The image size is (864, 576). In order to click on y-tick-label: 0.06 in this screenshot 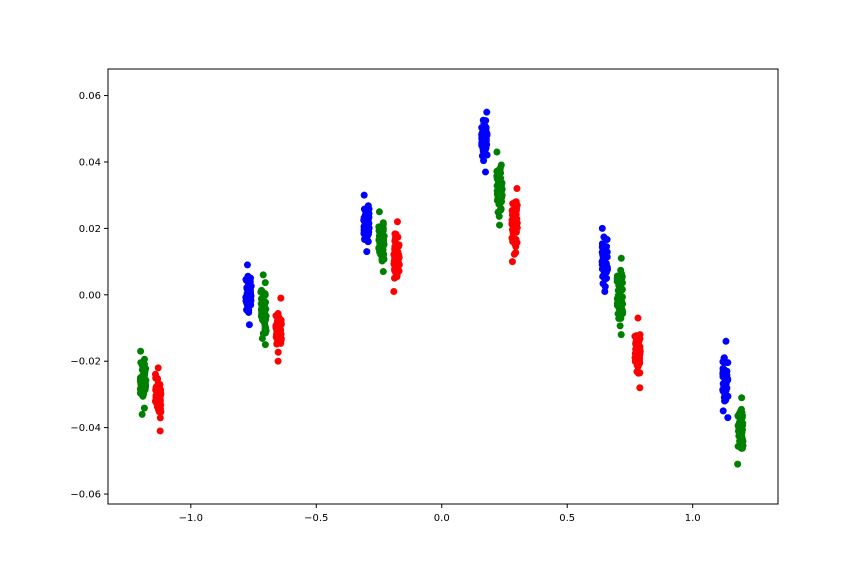, I will do `click(90, 96)`.